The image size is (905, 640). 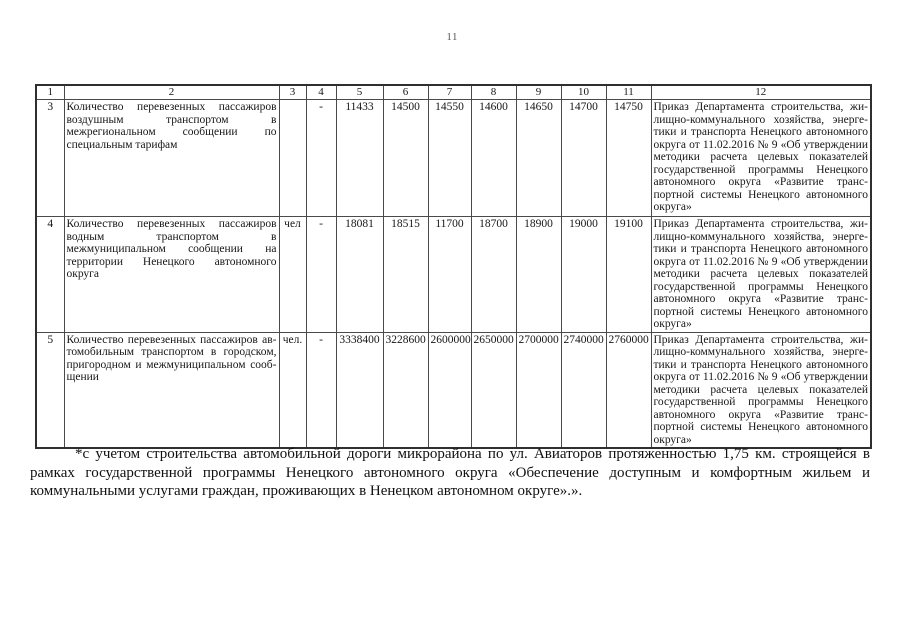 I want to click on cell-value: 11700, so click(x=449, y=274).